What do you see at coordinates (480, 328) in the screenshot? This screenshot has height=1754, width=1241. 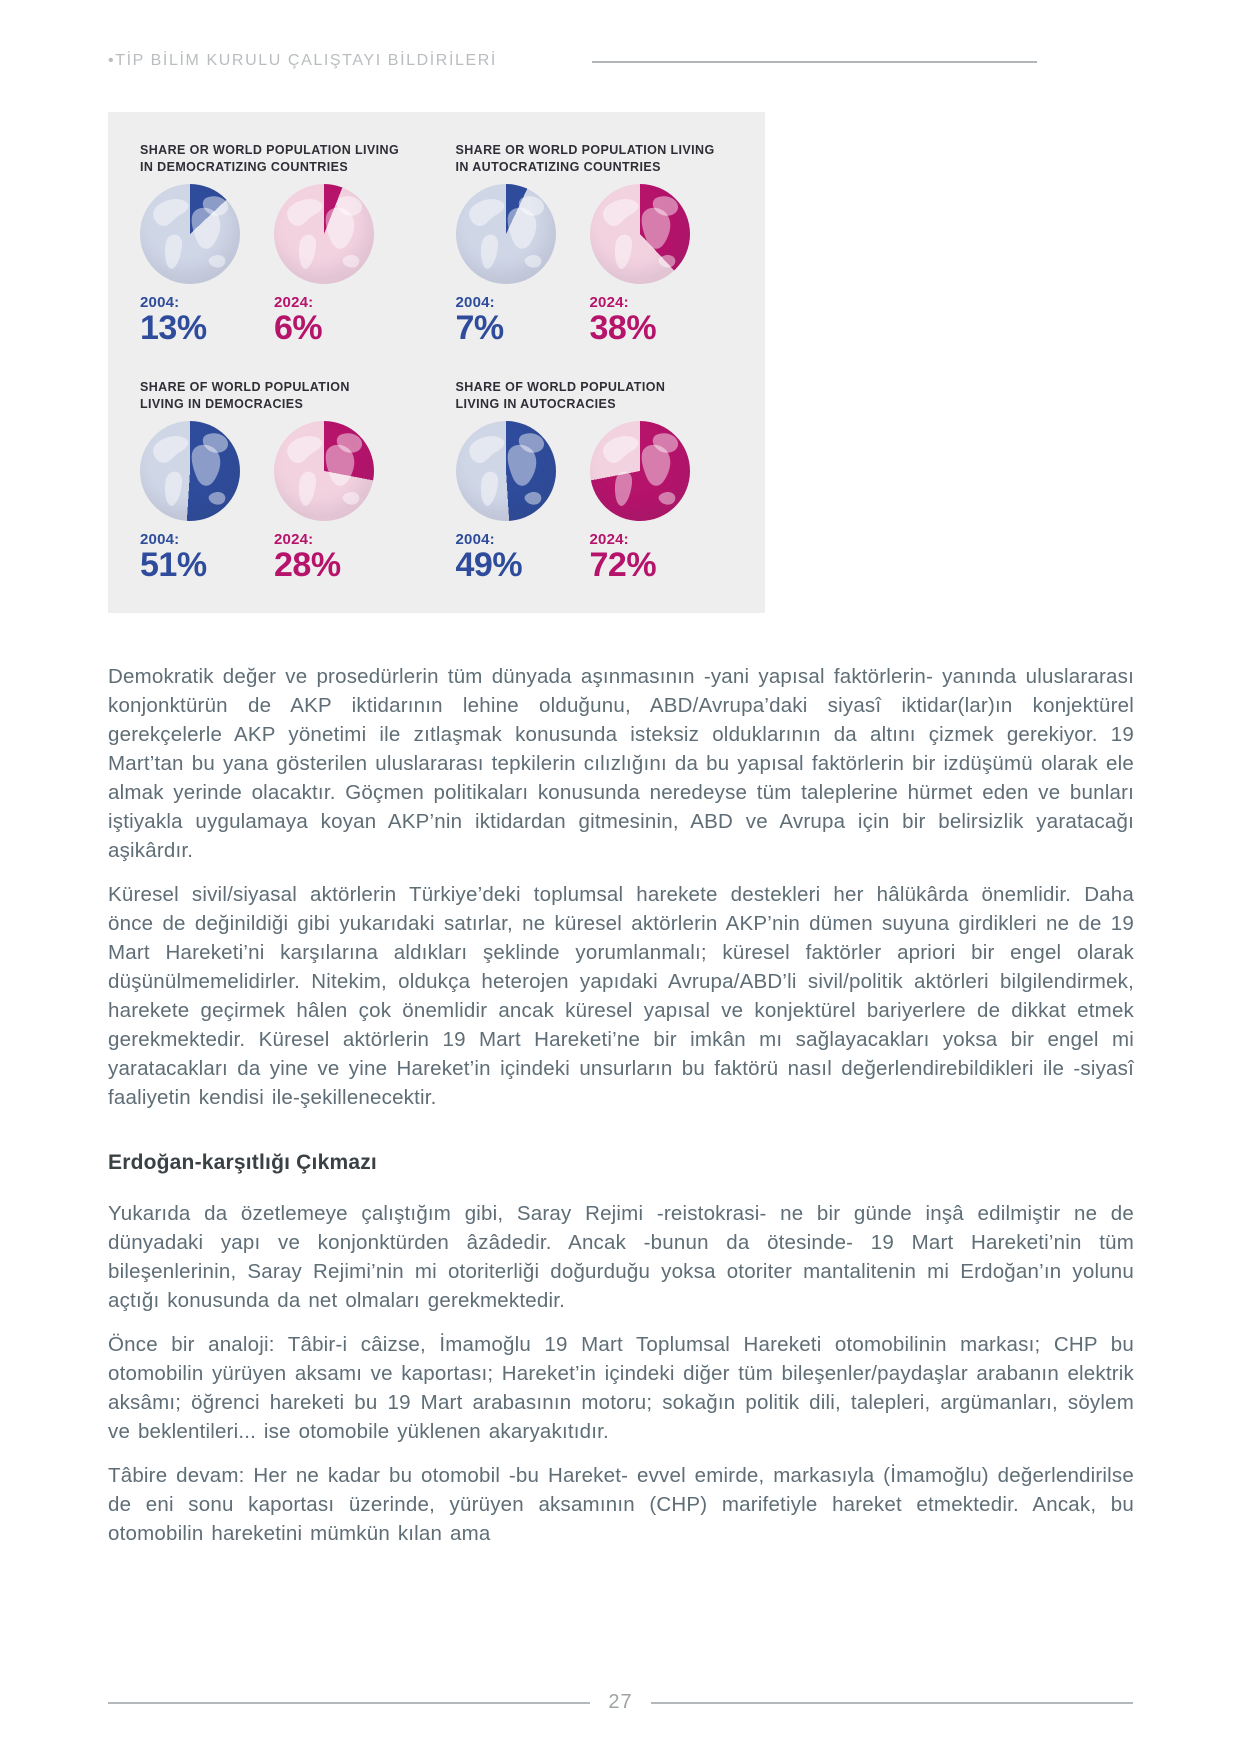 I see `pie-value-label: 7%` at bounding box center [480, 328].